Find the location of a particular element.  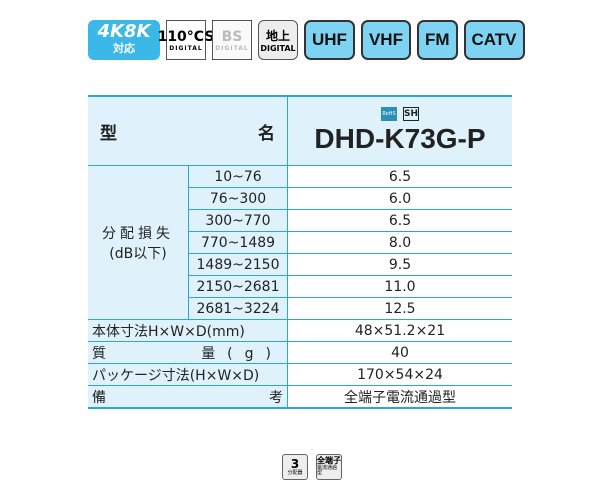

loss-row: 76~300 6.0 is located at coordinates (300, 198).